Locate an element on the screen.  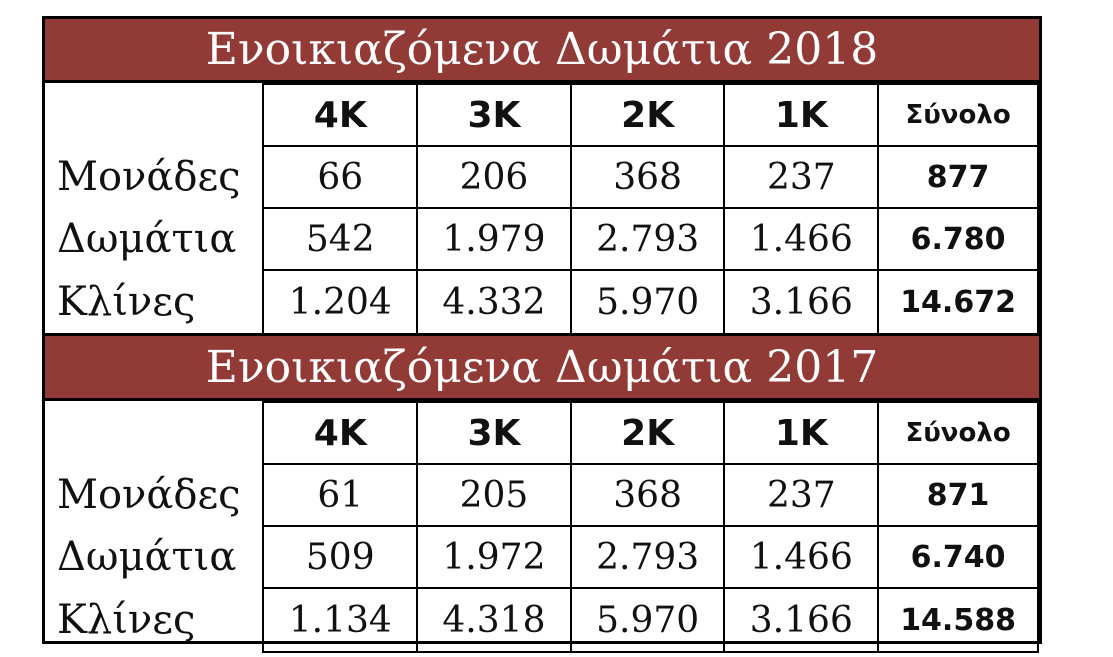
cell: 205 is located at coordinates (494, 495).